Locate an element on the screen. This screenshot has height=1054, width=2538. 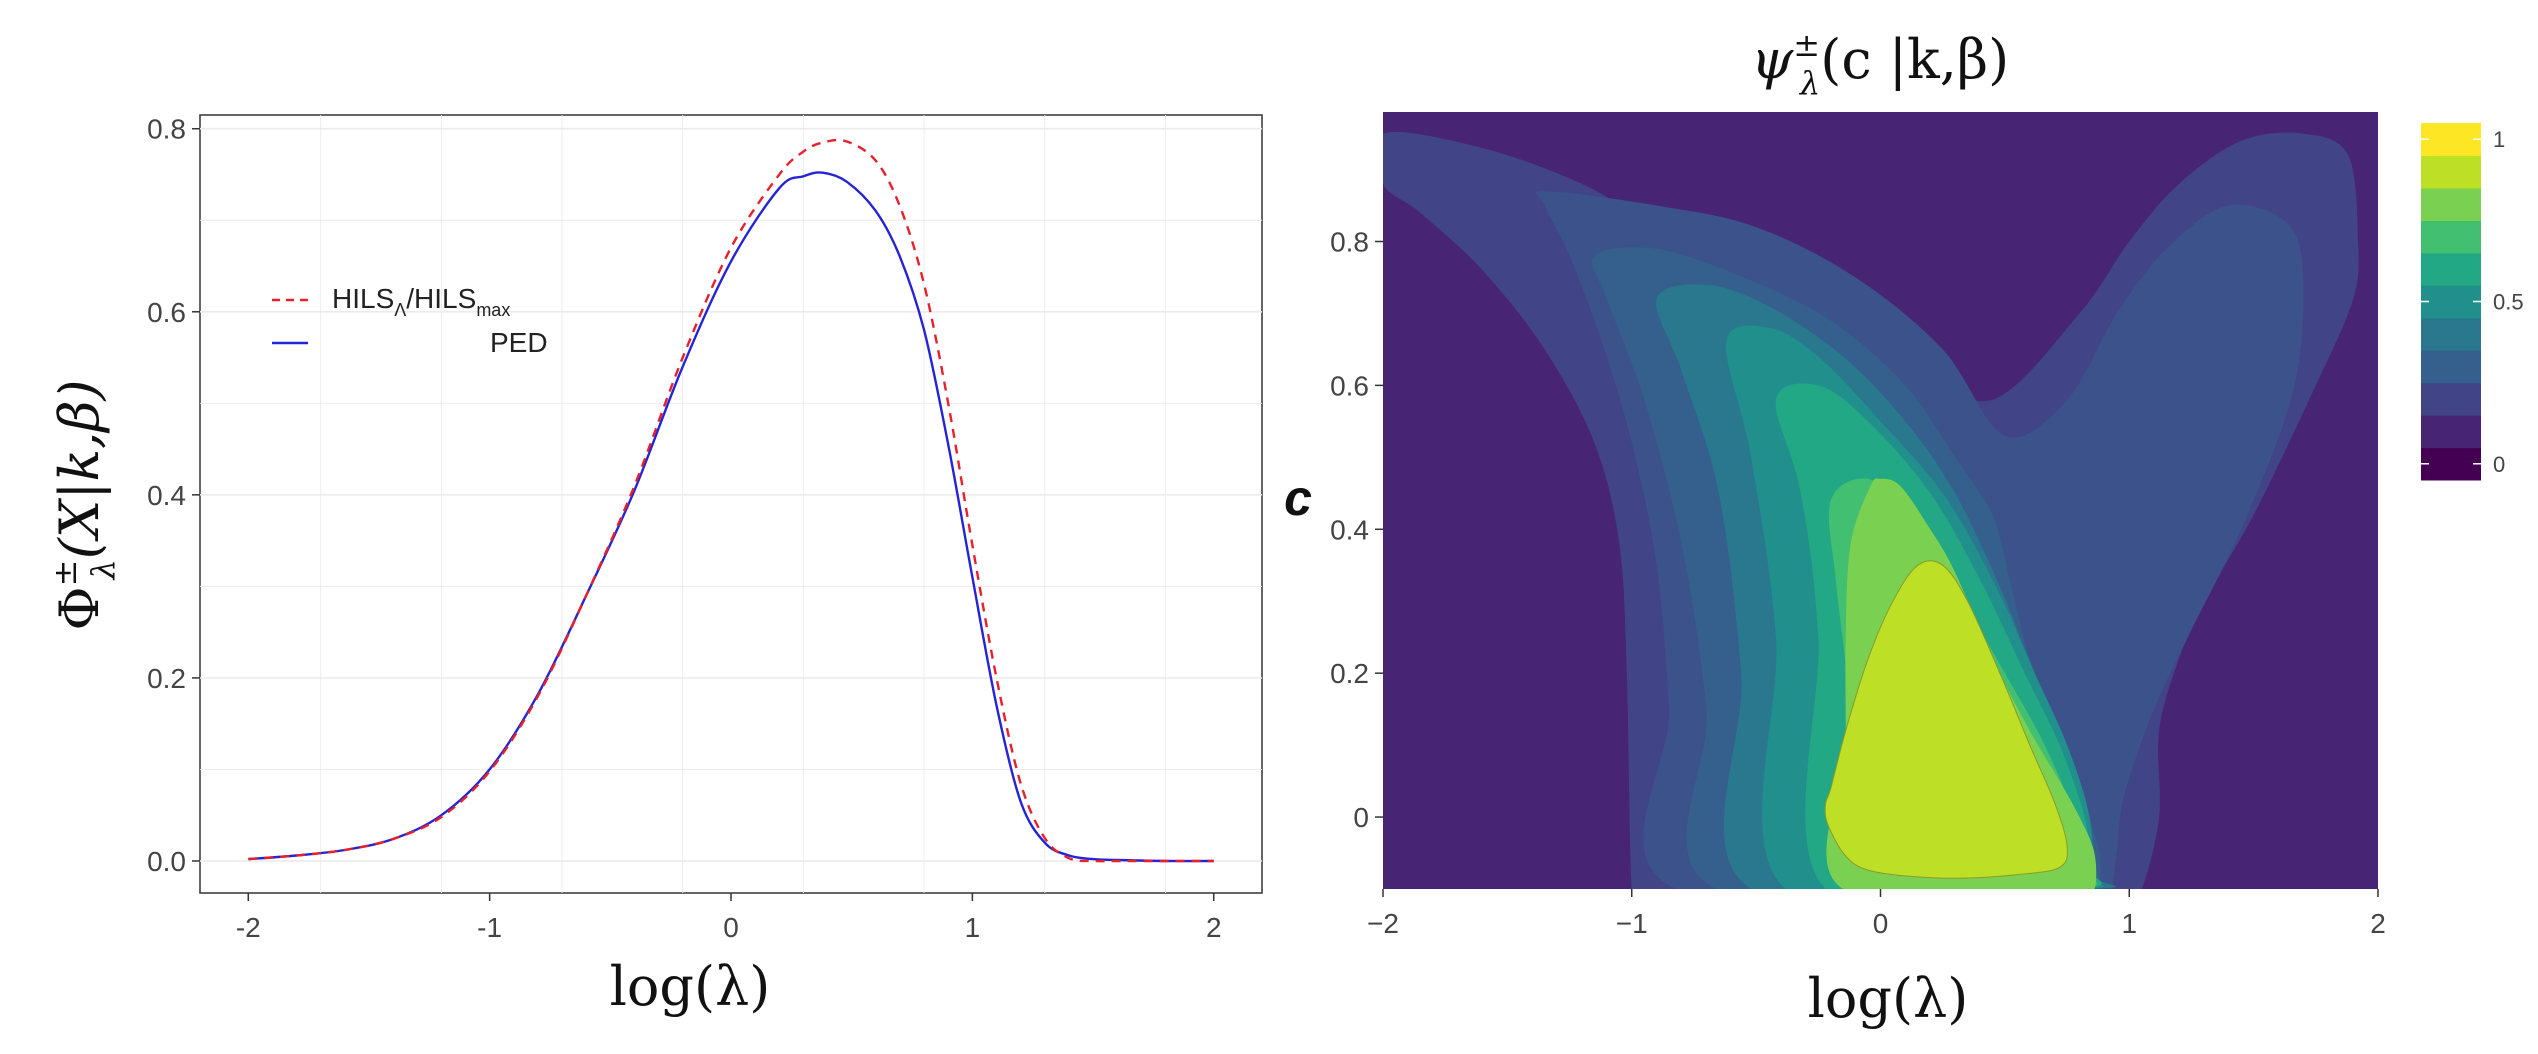
colorbar-tick-label: 0.5 is located at coordinates (2508, 302).